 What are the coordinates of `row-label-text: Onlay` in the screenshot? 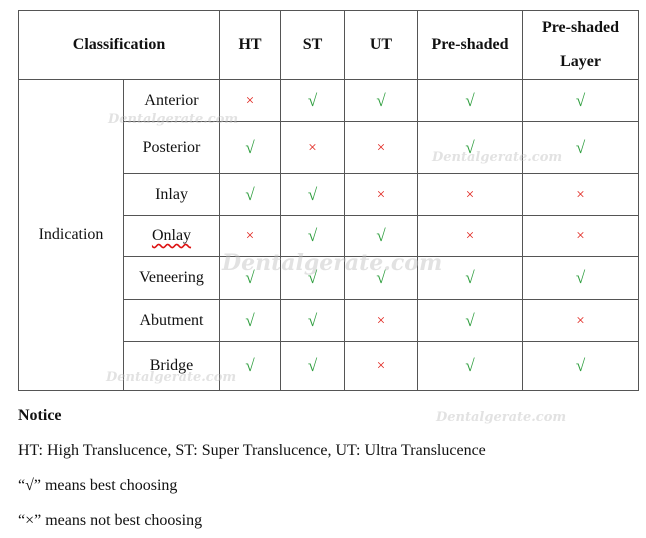 It's located at (171, 235).